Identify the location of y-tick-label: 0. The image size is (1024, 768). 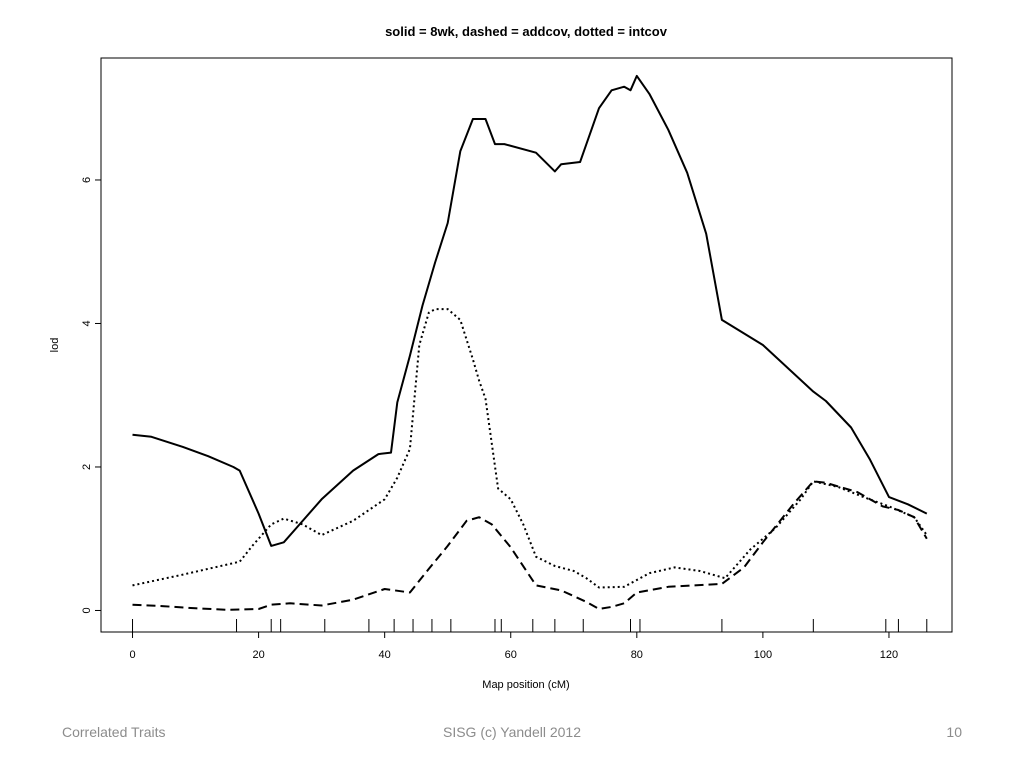
(87, 610).